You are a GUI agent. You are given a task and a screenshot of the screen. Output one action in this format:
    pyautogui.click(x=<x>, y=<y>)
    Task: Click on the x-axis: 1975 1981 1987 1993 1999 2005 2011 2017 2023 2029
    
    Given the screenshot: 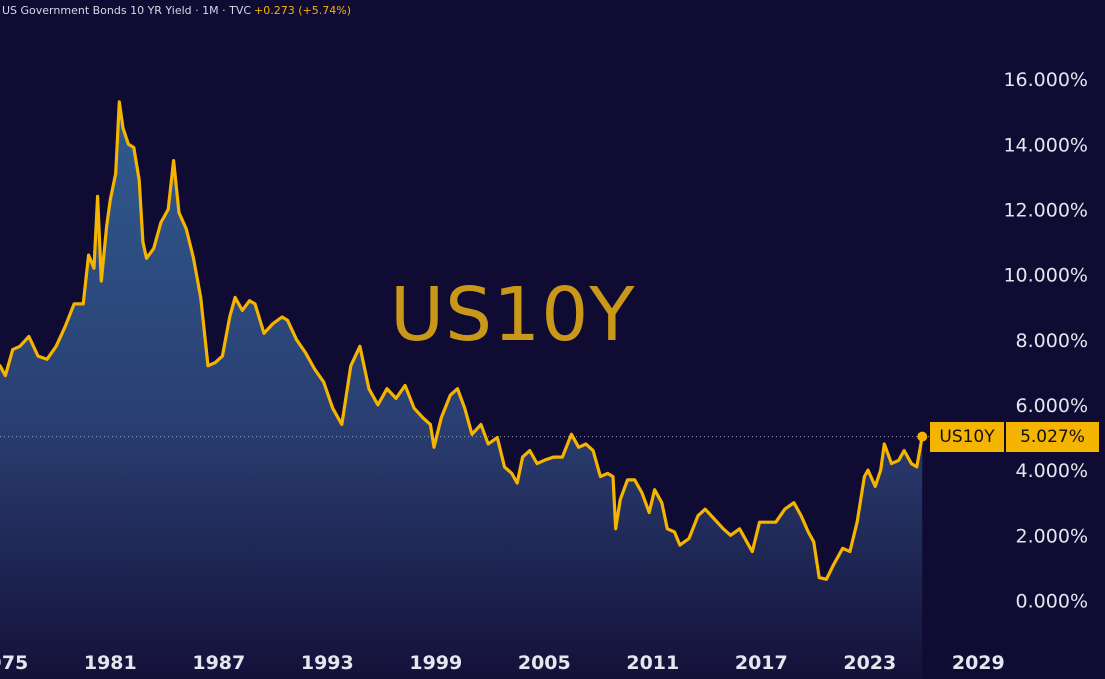 What is the action you would take?
    pyautogui.click(x=502, y=663)
    